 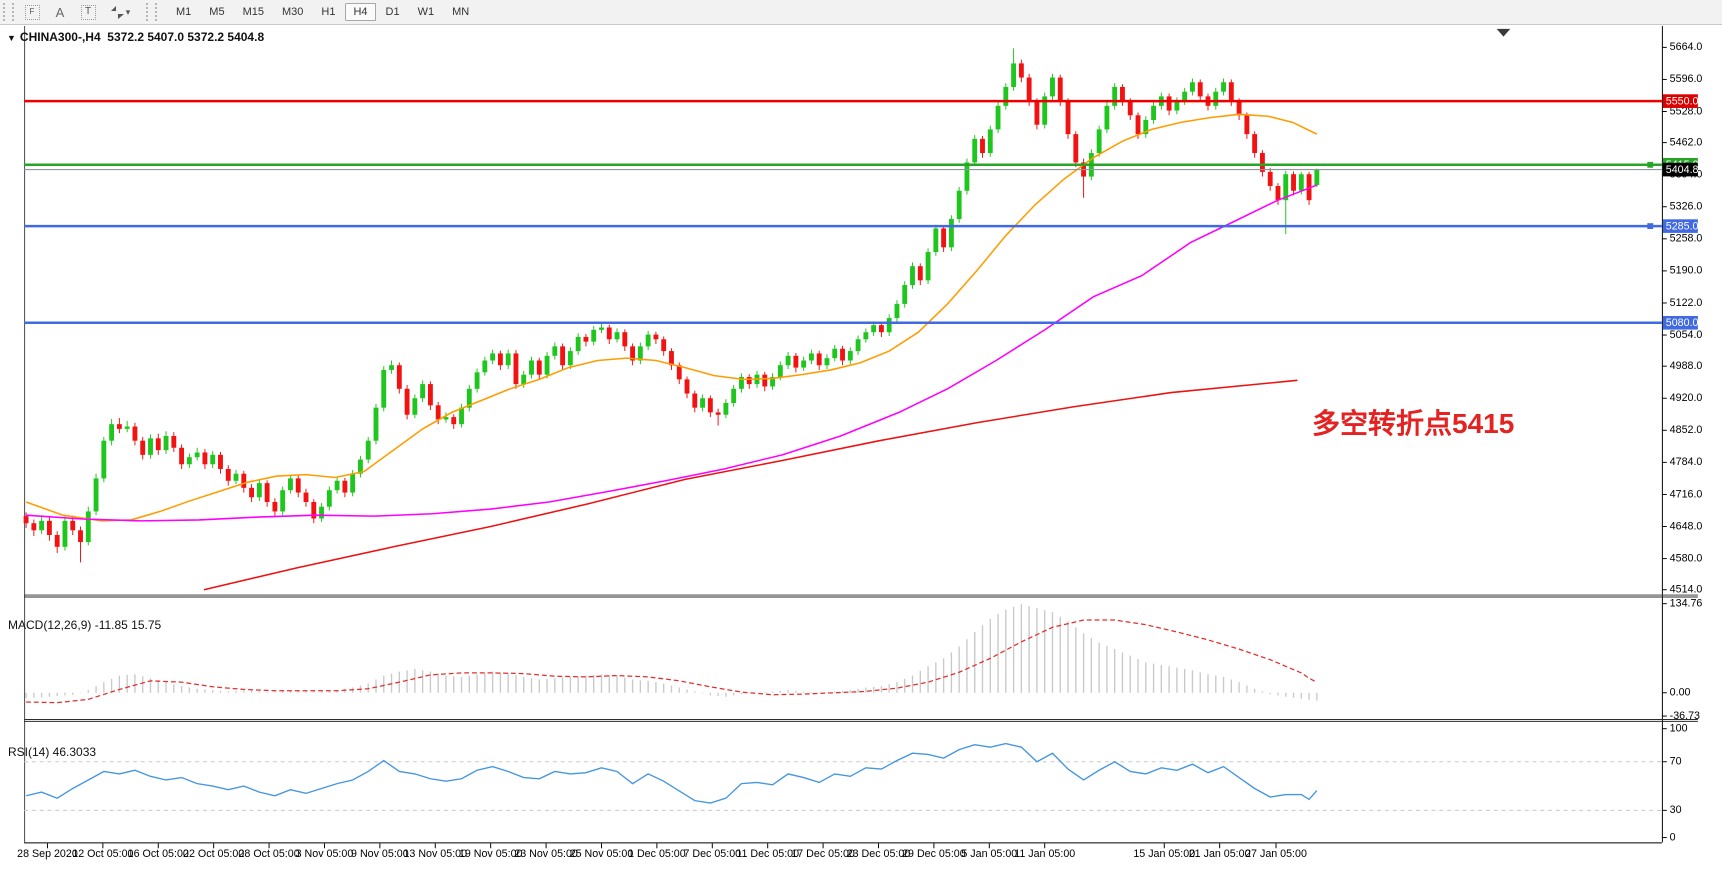 I want to click on svg-text: 5122.0, so click(x=1686, y=303).